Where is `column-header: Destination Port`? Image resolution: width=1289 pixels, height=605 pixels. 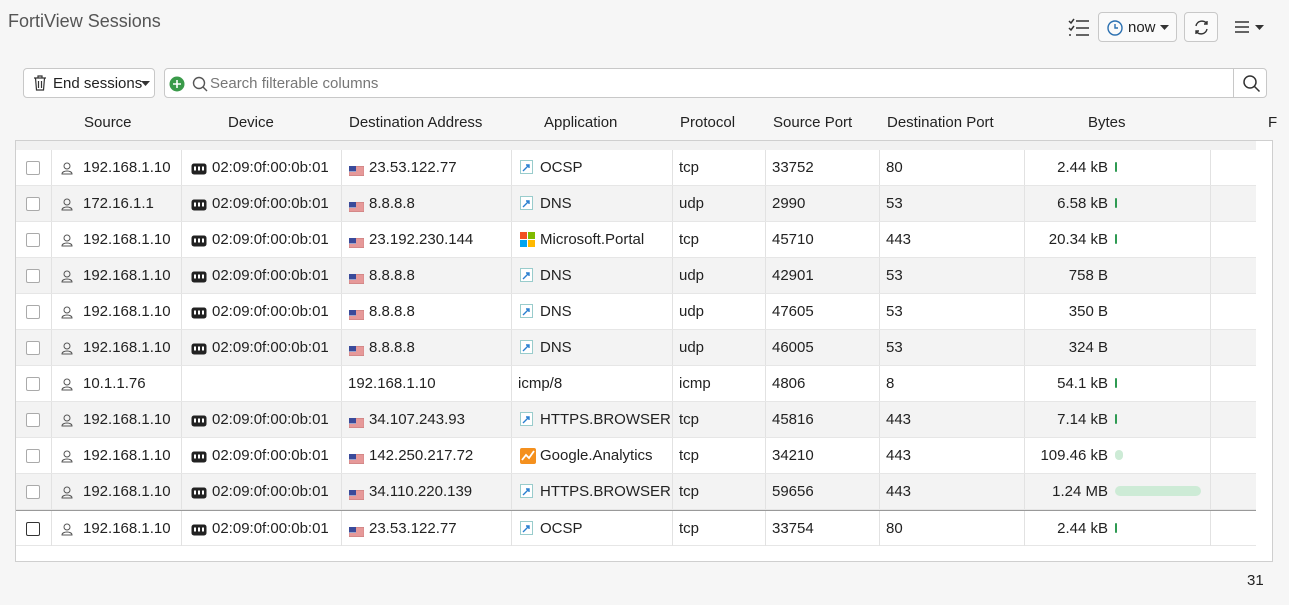
column-header: Destination Port is located at coordinates (940, 122).